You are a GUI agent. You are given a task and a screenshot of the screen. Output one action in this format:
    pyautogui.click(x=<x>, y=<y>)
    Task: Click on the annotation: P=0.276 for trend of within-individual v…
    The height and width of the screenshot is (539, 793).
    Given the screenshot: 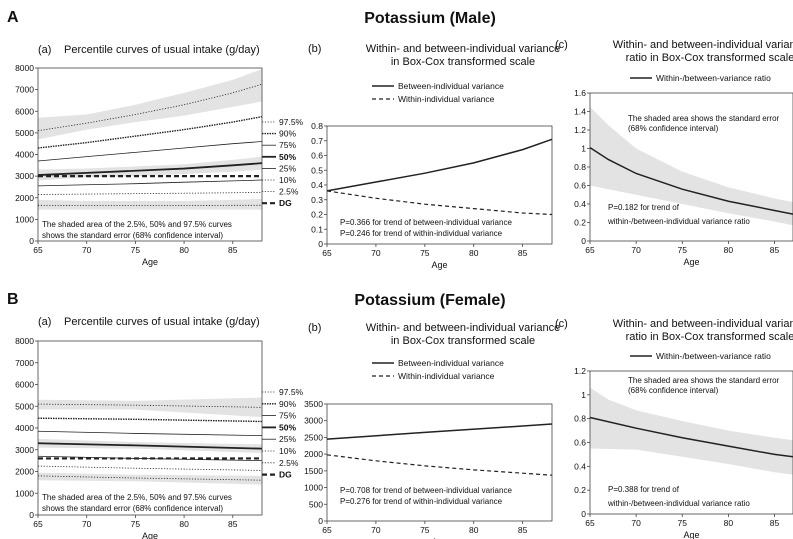 What is the action you would take?
    pyautogui.click(x=421, y=501)
    